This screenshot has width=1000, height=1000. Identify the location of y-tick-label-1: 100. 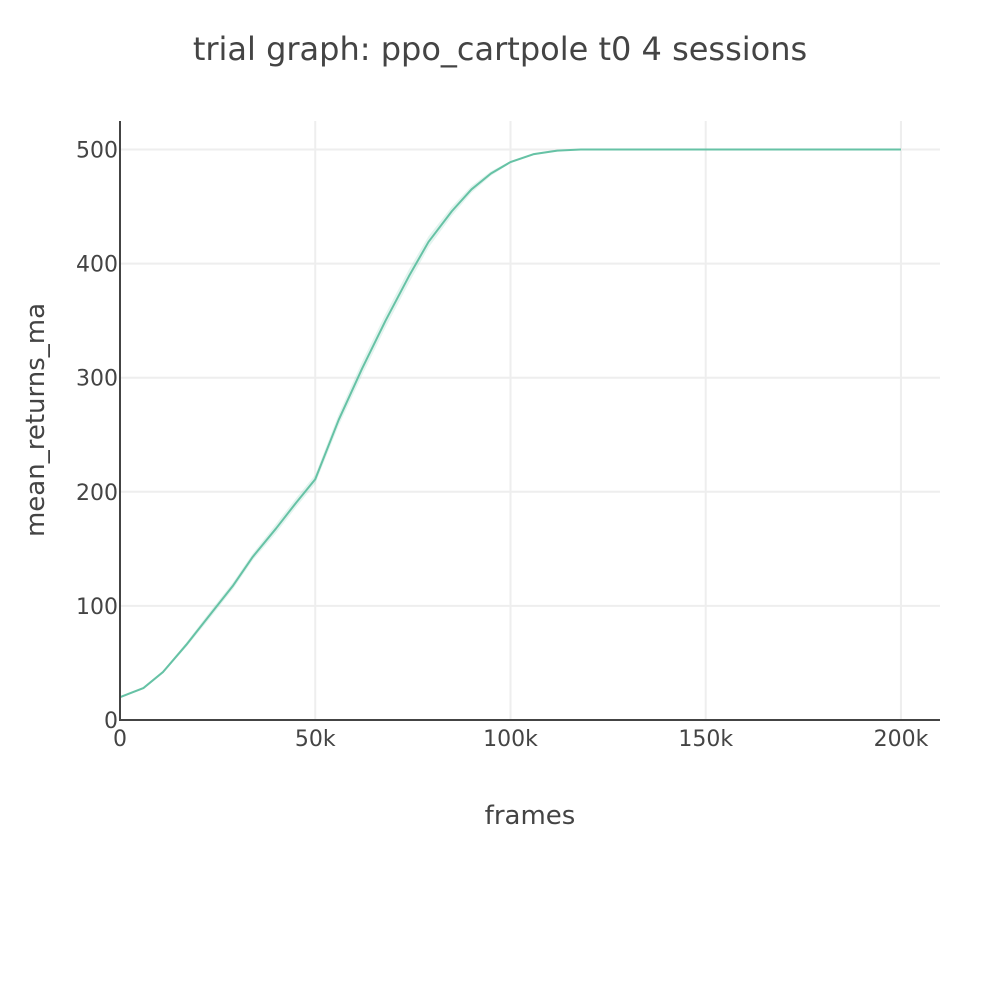
(97, 607).